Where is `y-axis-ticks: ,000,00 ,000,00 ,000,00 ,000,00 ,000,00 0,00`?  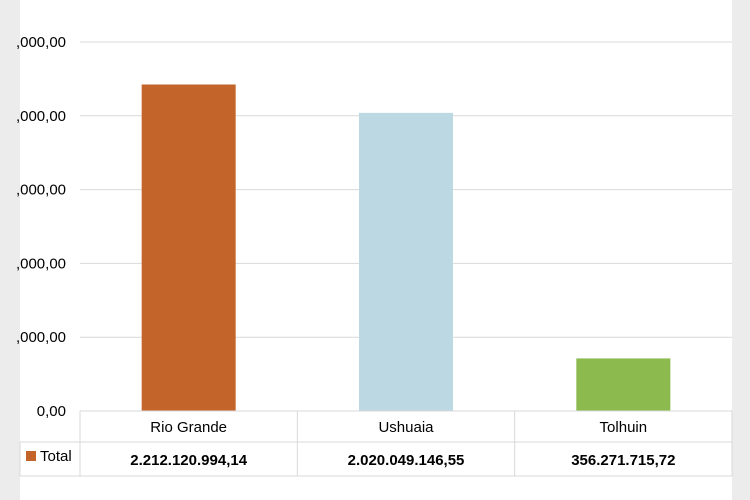
y-axis-ticks: ,000,00 ,000,00 ,000,00 ,000,00 ,000,00 0,00 is located at coordinates (41, 227).